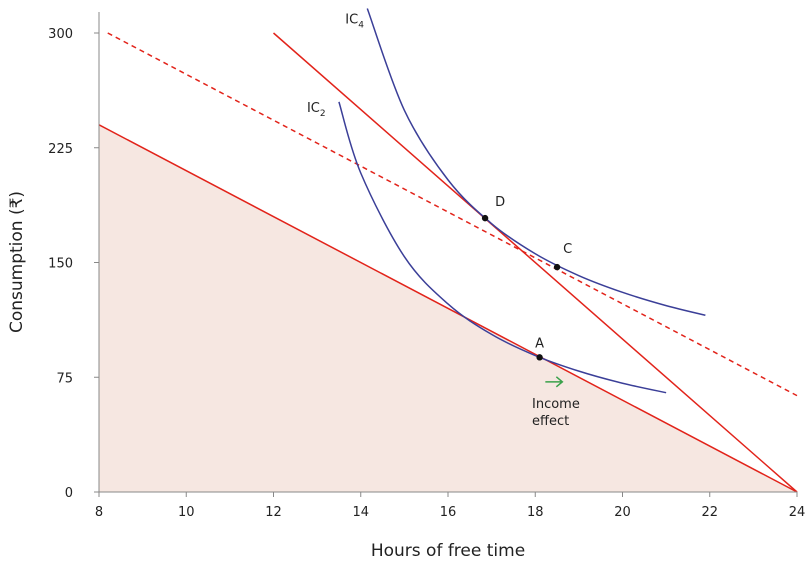  I want to click on x-tick-label: 10, so click(186, 512).